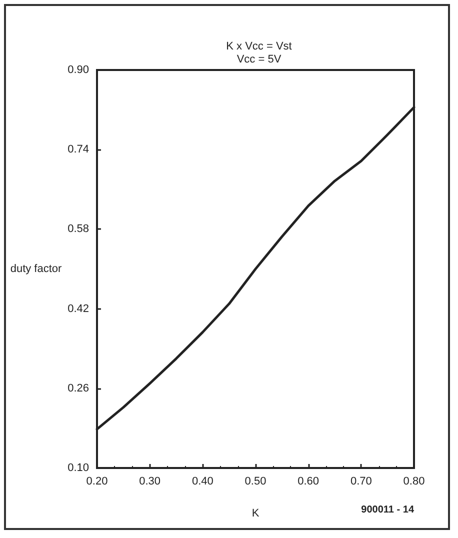 Image resolution: width=458 pixels, height=538 pixels. What do you see at coordinates (36, 269) in the screenshot?
I see `y-axis-title: duty factor` at bounding box center [36, 269].